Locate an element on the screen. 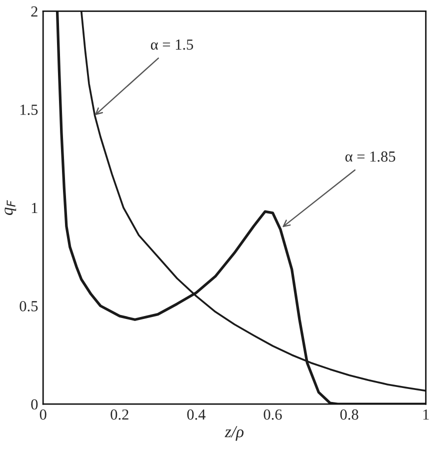 This screenshot has height=449, width=431. x-tick-label: 0 is located at coordinates (43, 414).